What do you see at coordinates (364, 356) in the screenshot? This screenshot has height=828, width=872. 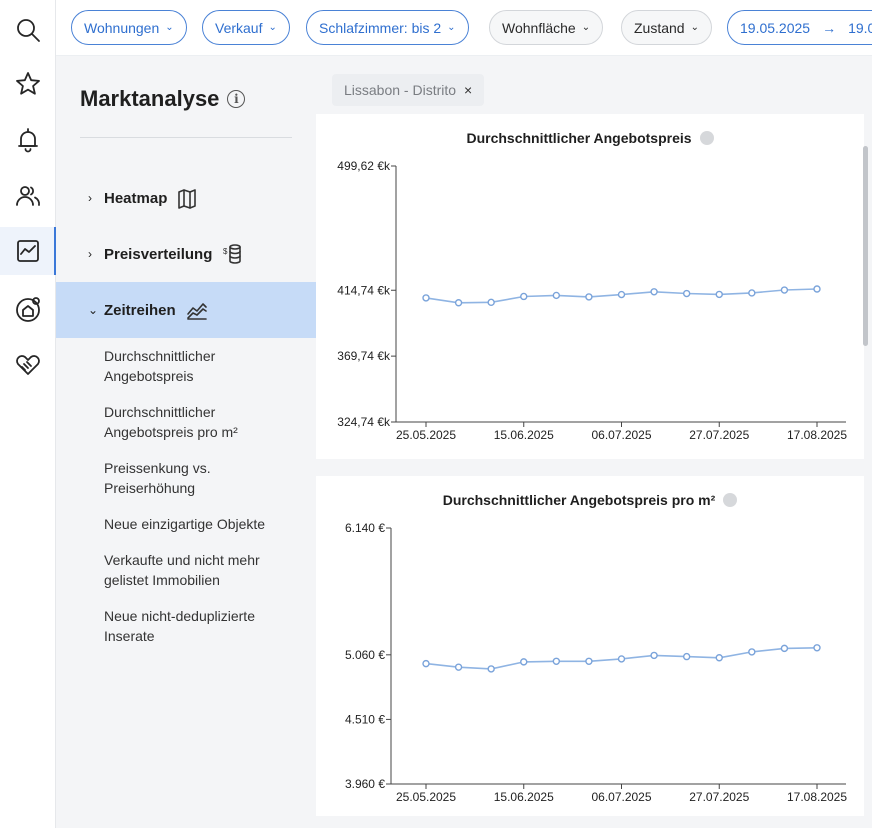 I see `y-tick-label: 369,74 €k` at bounding box center [364, 356].